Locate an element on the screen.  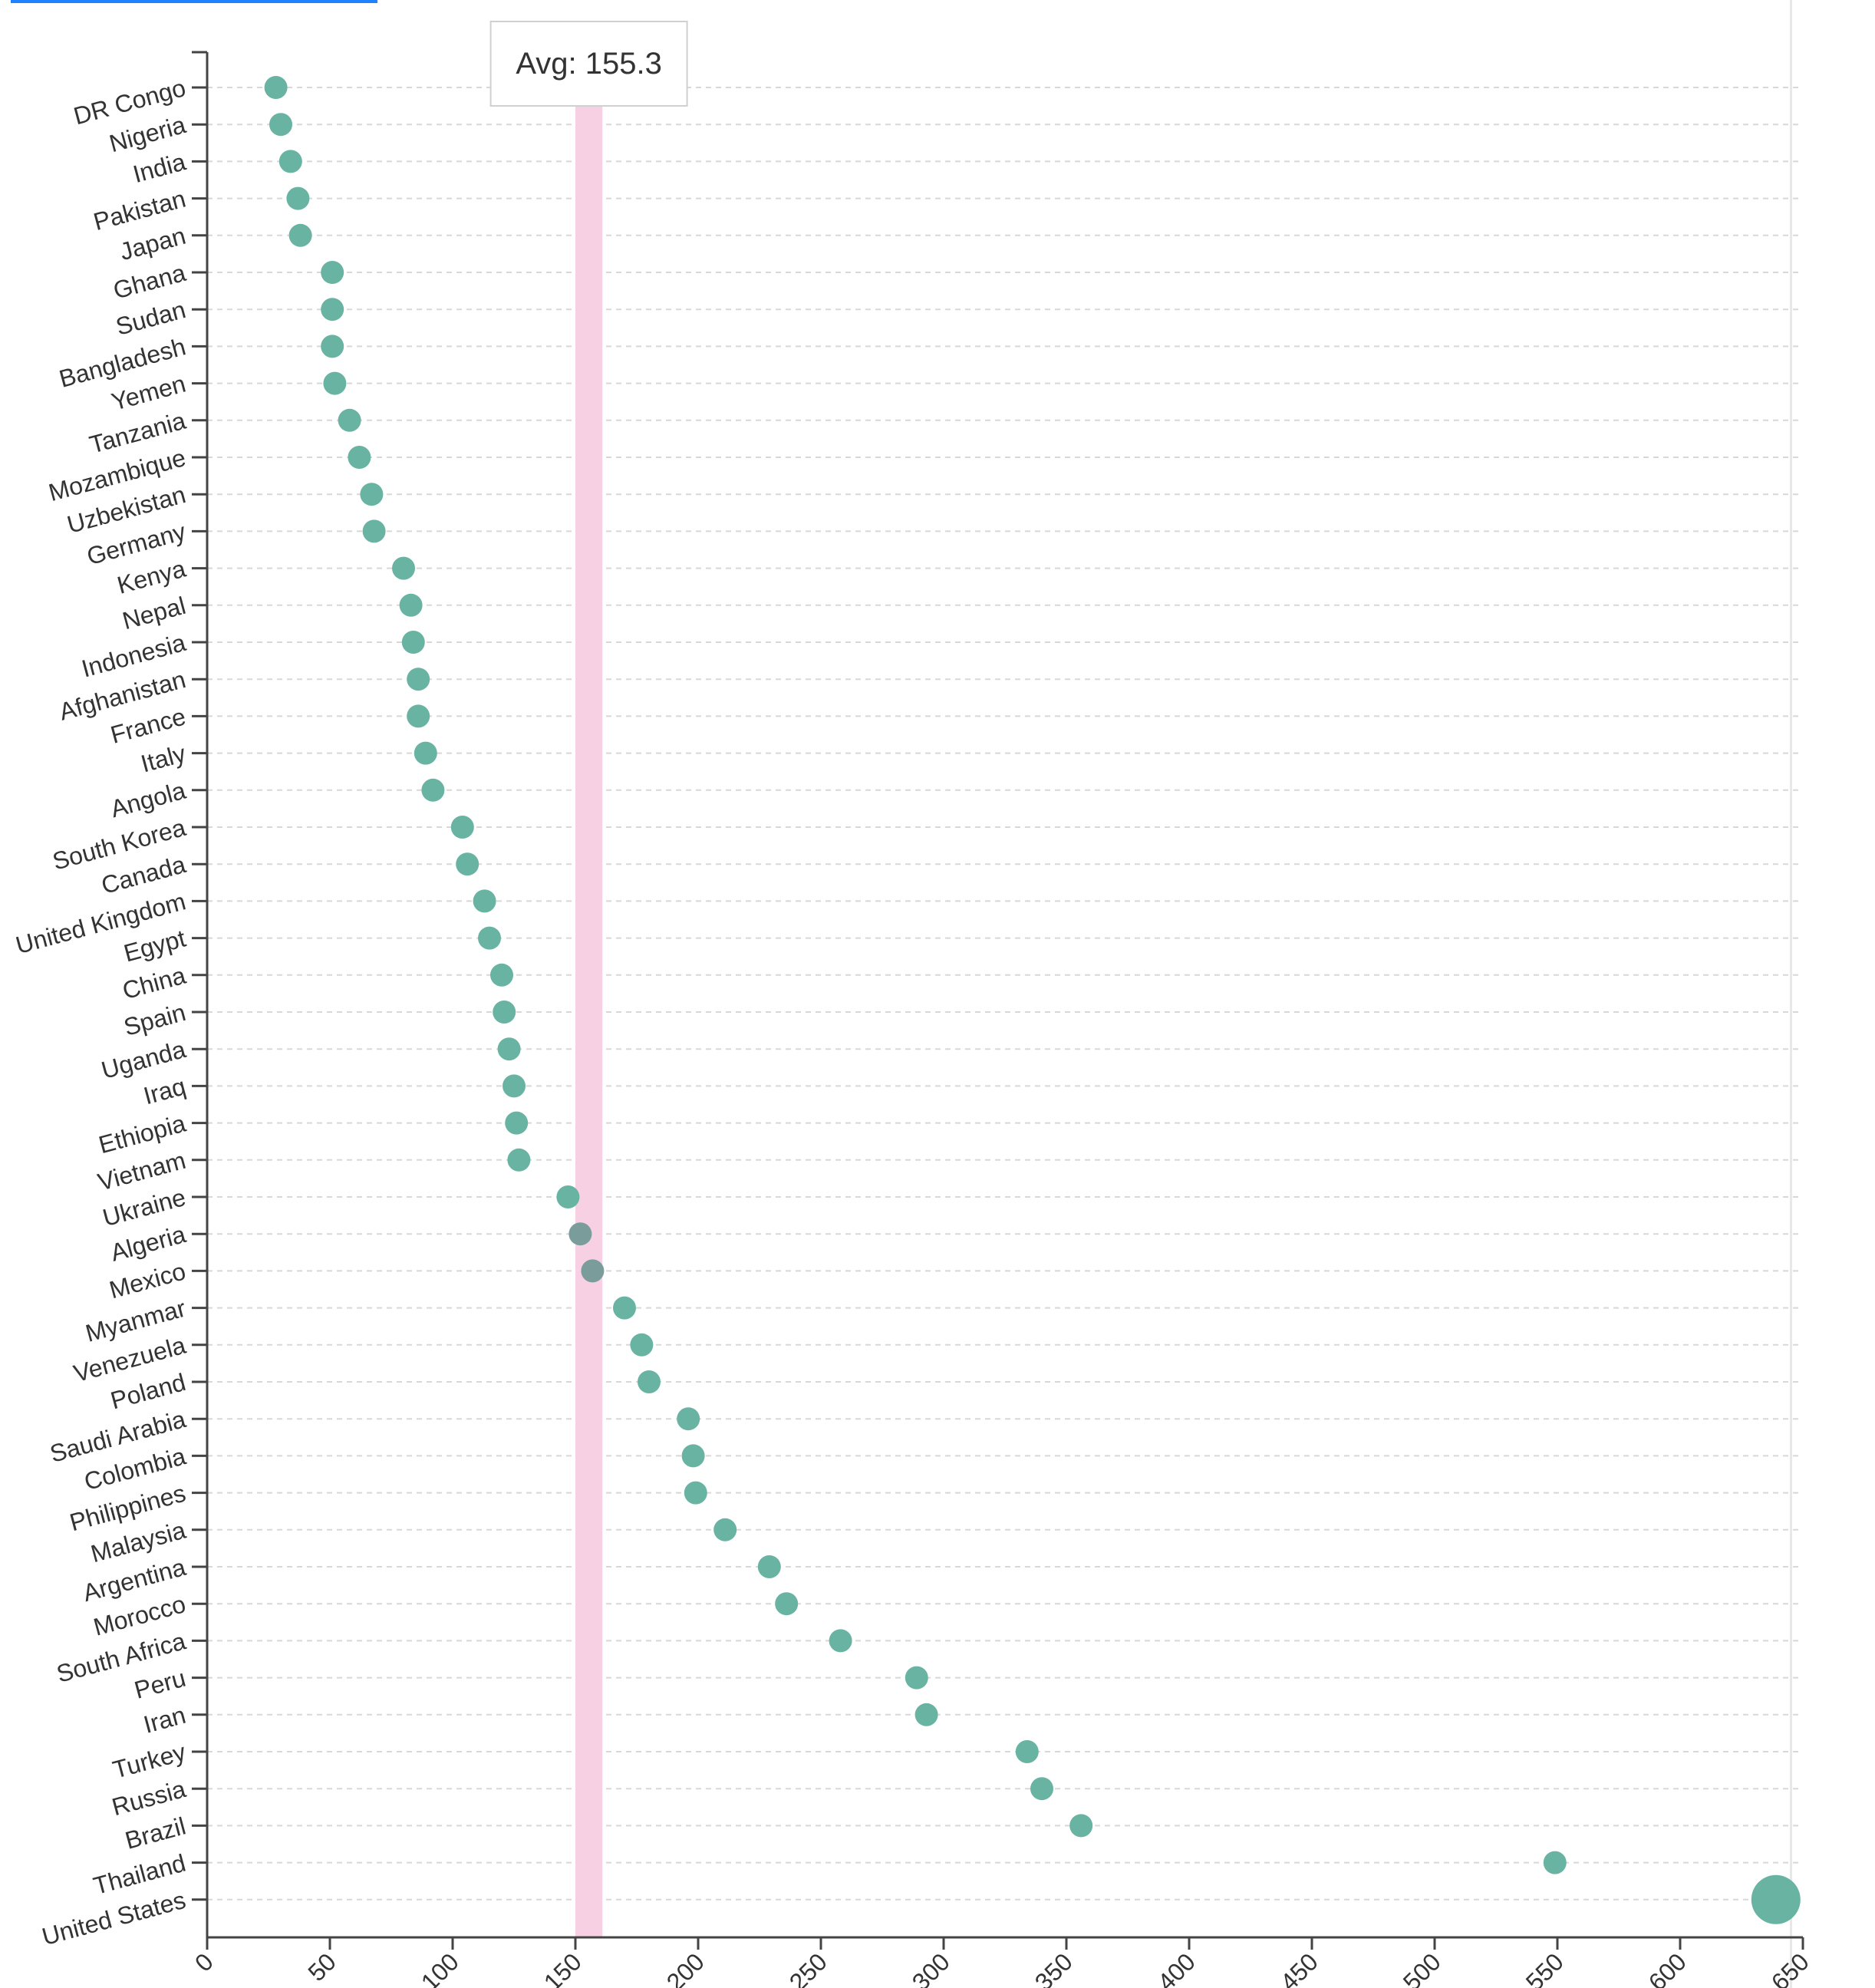
average-label: Avg: 155.3 is located at coordinates (589, 64).